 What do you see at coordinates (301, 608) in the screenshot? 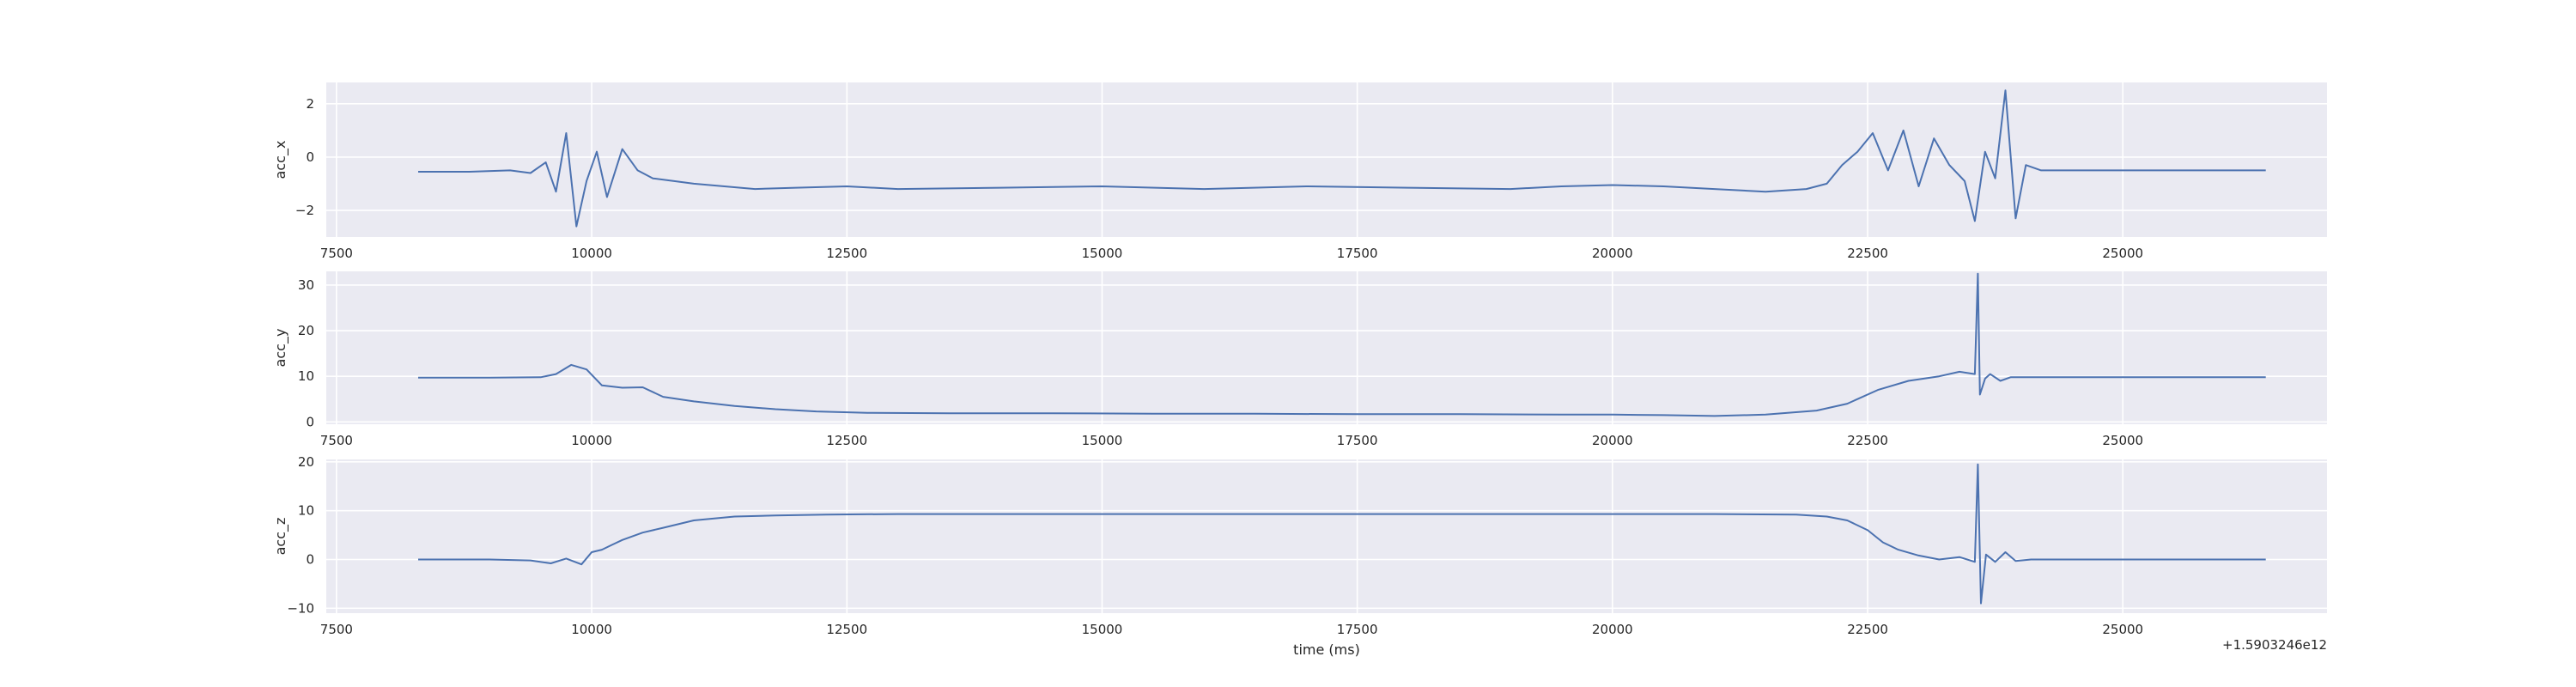
I see `y-tick-label: −10` at bounding box center [301, 608].